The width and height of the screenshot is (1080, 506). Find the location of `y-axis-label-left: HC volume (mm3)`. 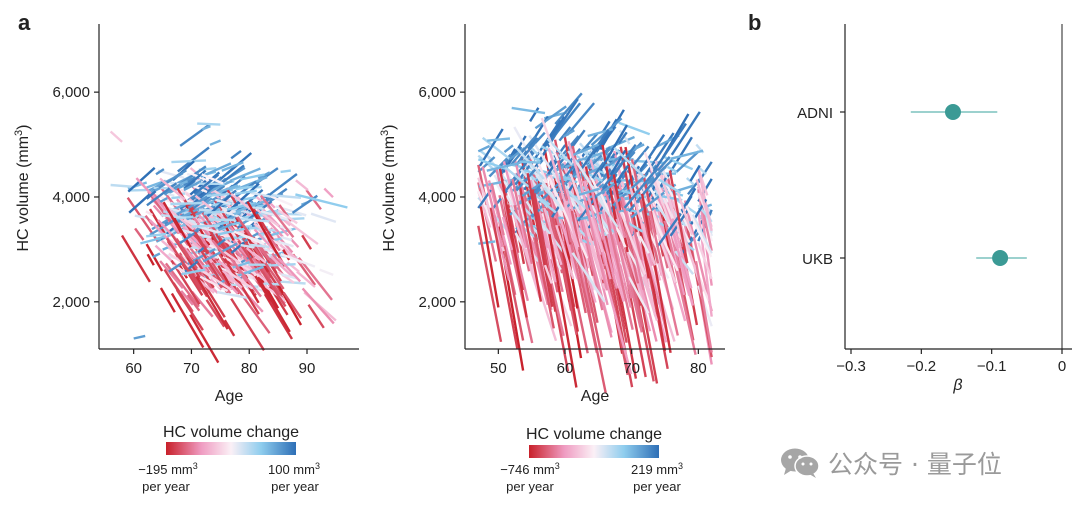

y-axis-label-left: HC volume (mm3) is located at coordinates (22, 187).